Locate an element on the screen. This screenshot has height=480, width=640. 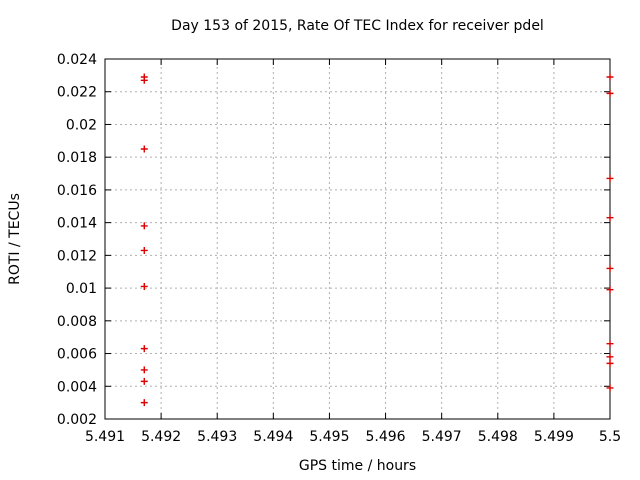
y-tick-label: 0.002 is located at coordinates (77, 420).